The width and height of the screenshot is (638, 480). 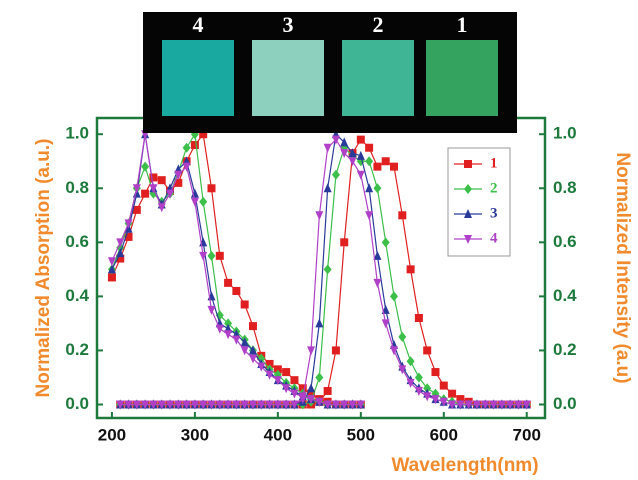 What do you see at coordinates (77, 403) in the screenshot?
I see `y-tick-label: 0.0` at bounding box center [77, 403].